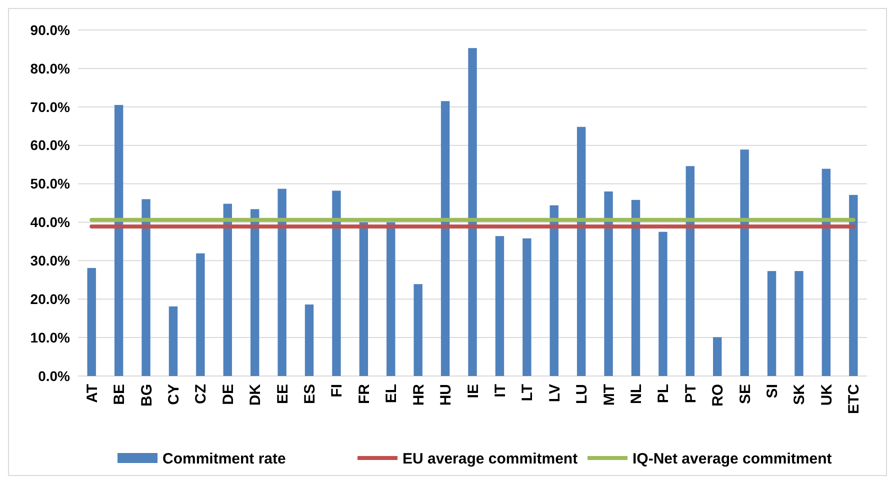  Describe the element at coordinates (799, 394) in the screenshot. I see `x-tick-label: SK` at that location.